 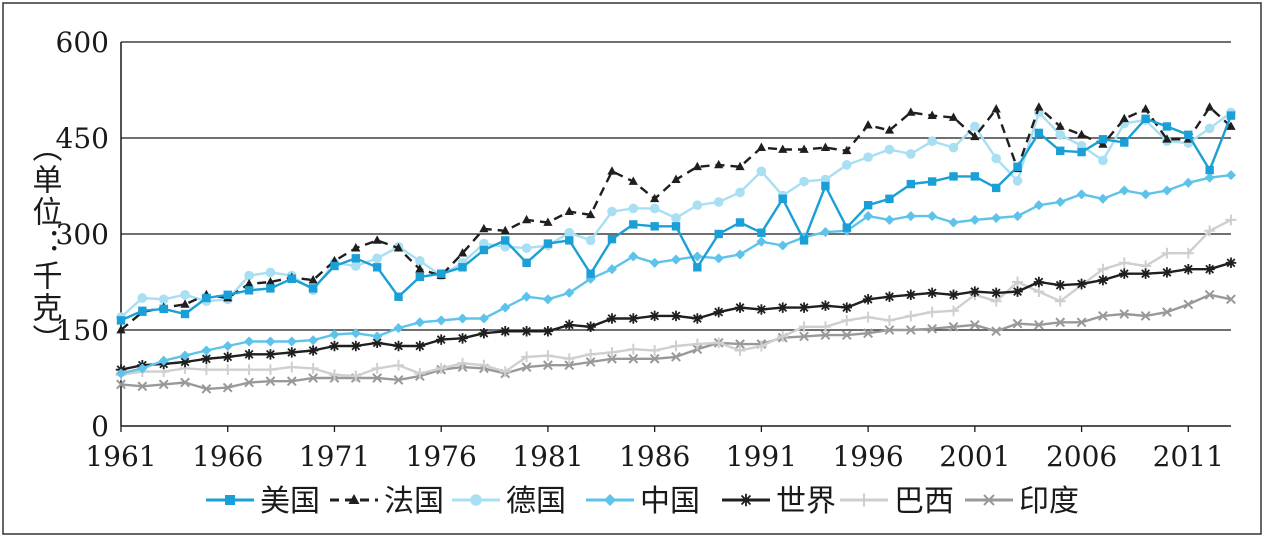 I want to click on x-tick-label: 2001, so click(x=974, y=456).